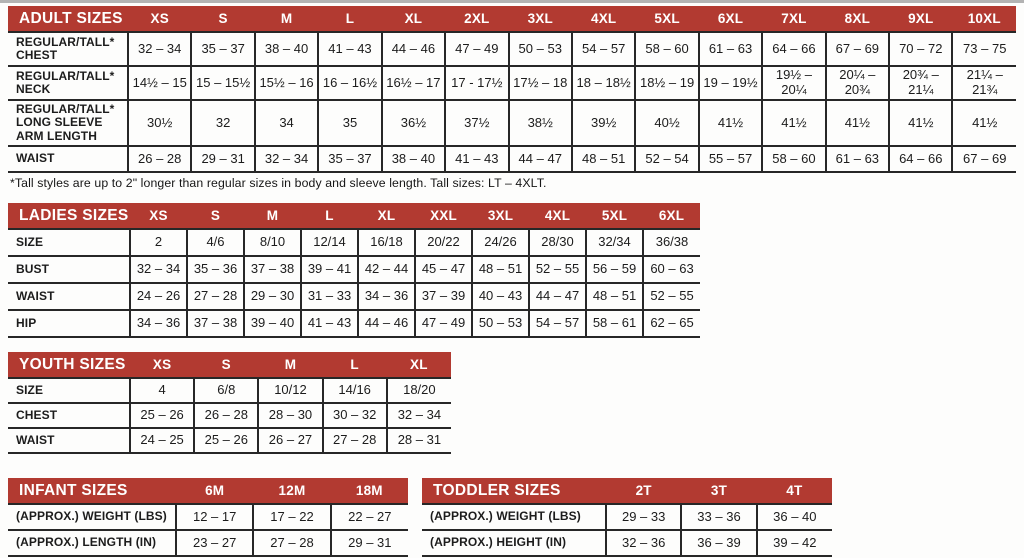  What do you see at coordinates (718, 516) in the screenshot?
I see `data-cell: 33 – 36` at bounding box center [718, 516].